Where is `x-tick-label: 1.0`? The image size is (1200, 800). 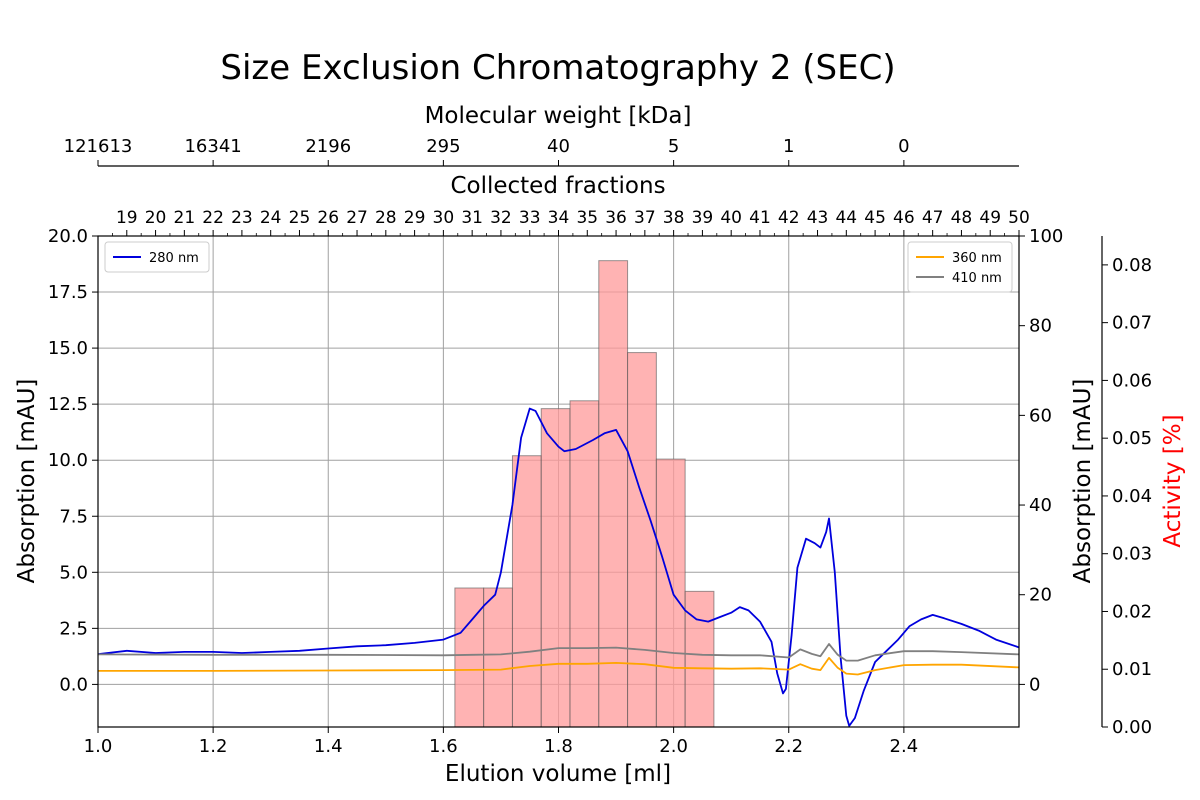 x-tick-label: 1.0 is located at coordinates (98, 746).